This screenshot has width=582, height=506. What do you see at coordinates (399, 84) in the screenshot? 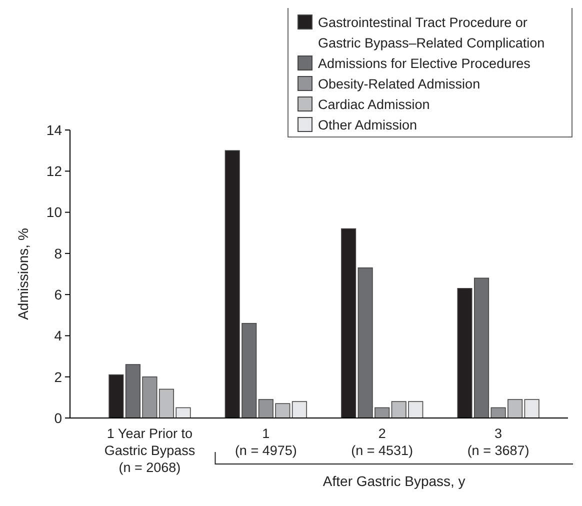
I see `legend-label: Obesity-Related Admission` at bounding box center [399, 84].